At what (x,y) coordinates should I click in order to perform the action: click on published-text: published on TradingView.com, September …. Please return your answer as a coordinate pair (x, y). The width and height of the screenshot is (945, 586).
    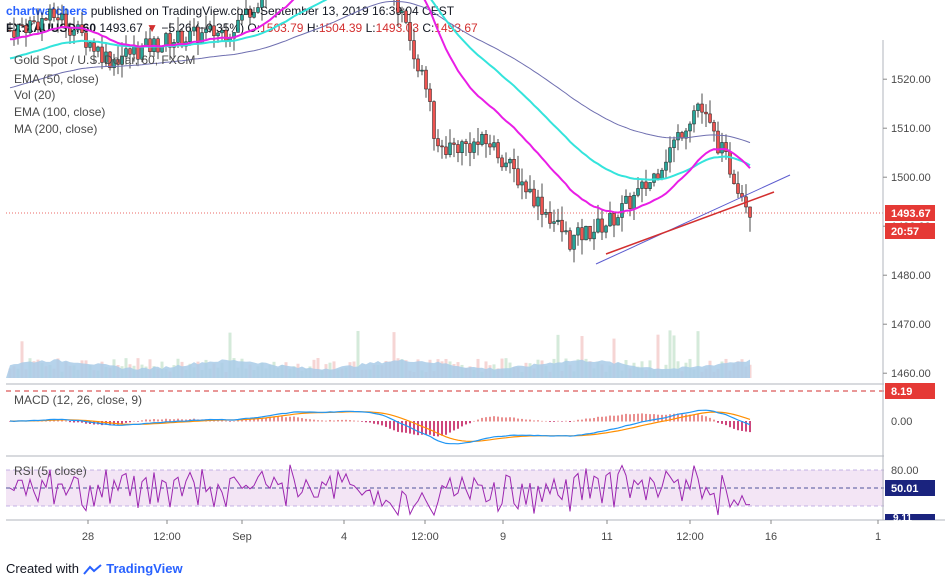
    Looking at the image, I should click on (272, 11).